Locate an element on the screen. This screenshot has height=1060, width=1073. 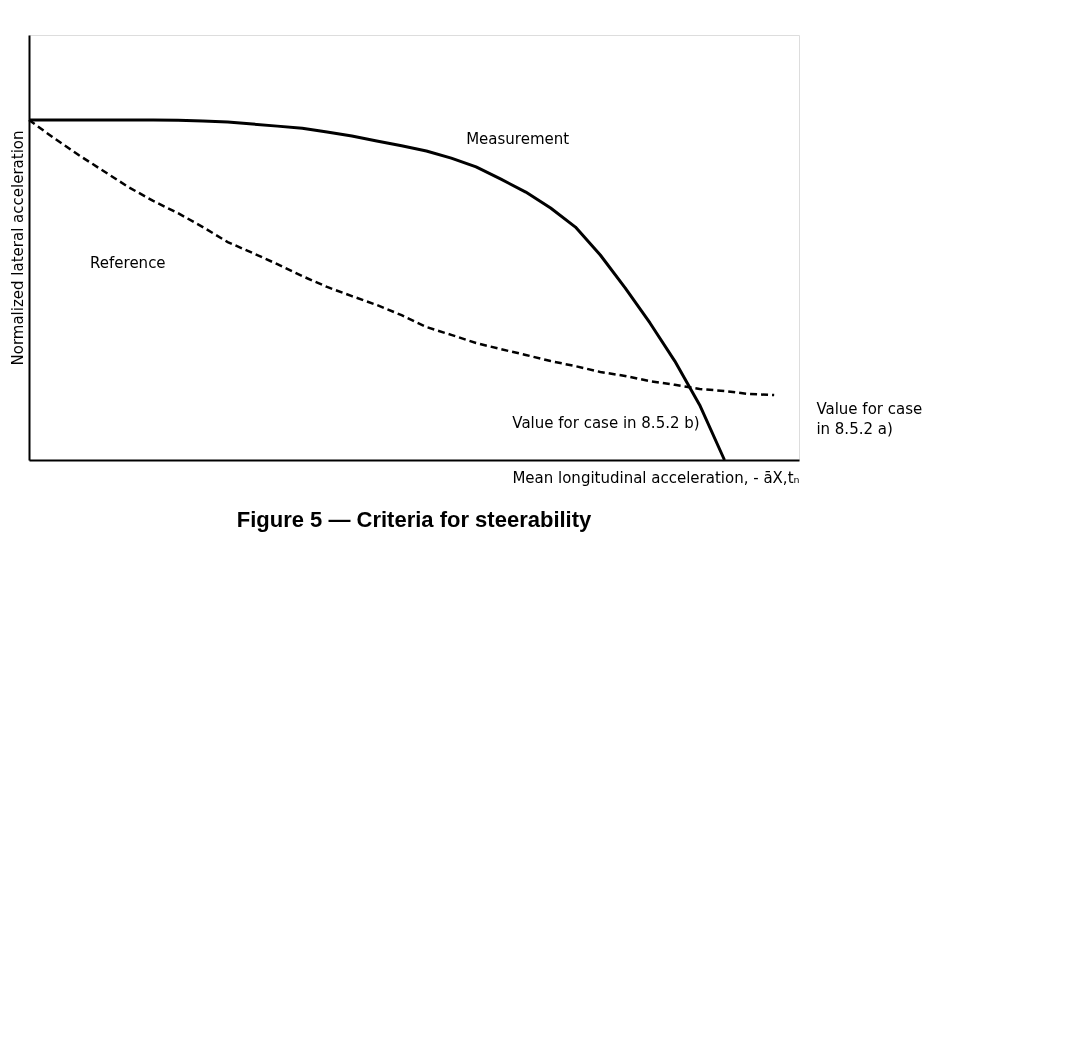
text: Reference is located at coordinates (128, 263).